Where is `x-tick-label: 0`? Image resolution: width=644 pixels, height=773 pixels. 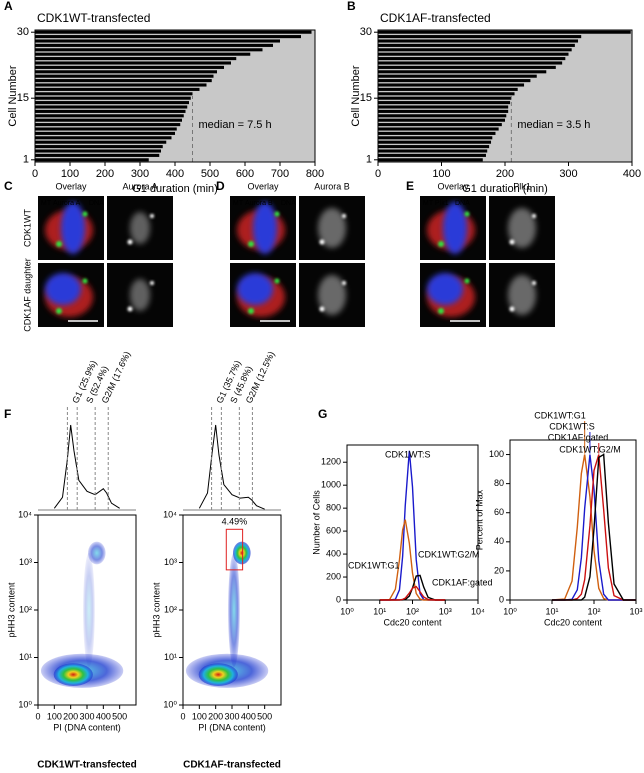
x-tick-label: 0 is located at coordinates (182, 716).